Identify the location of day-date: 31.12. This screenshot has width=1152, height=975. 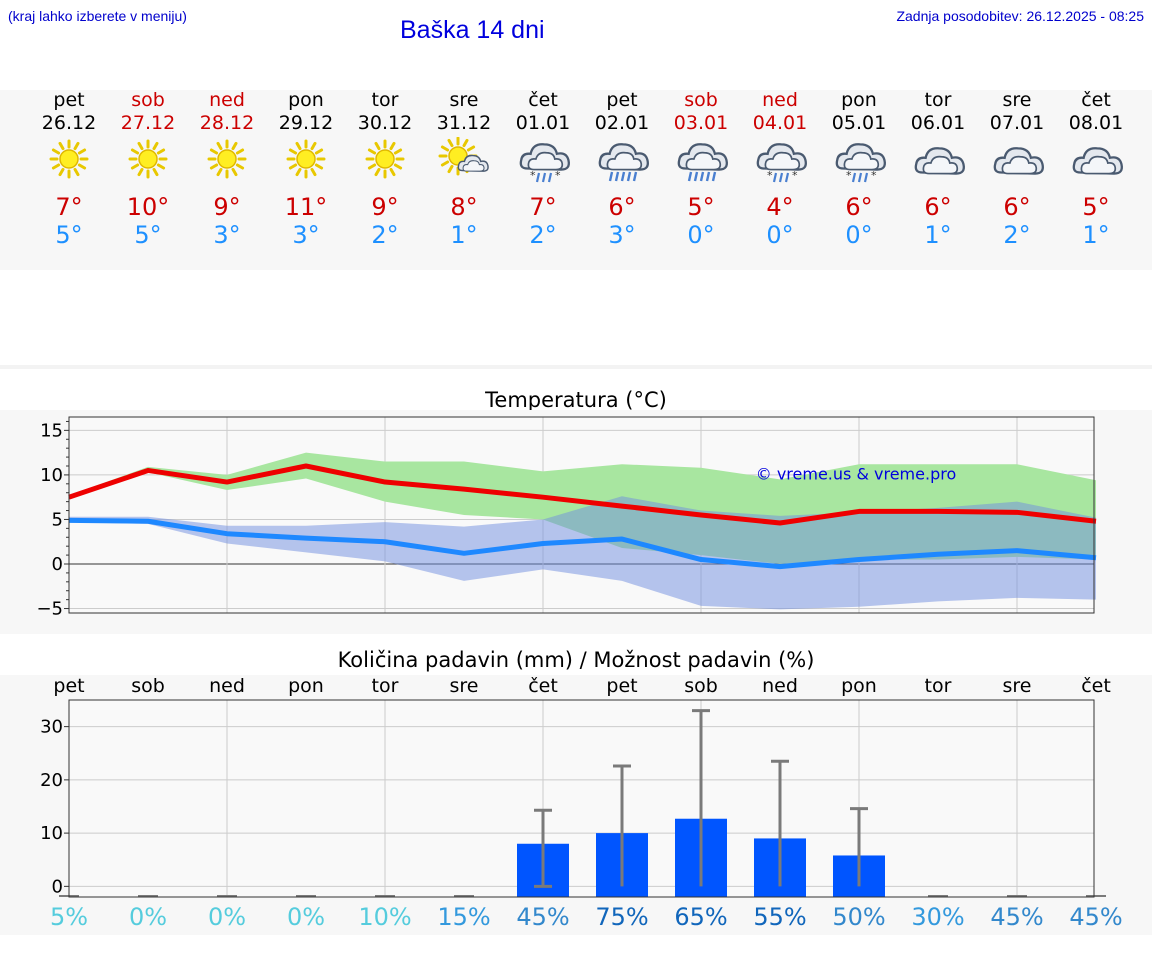
(464, 123).